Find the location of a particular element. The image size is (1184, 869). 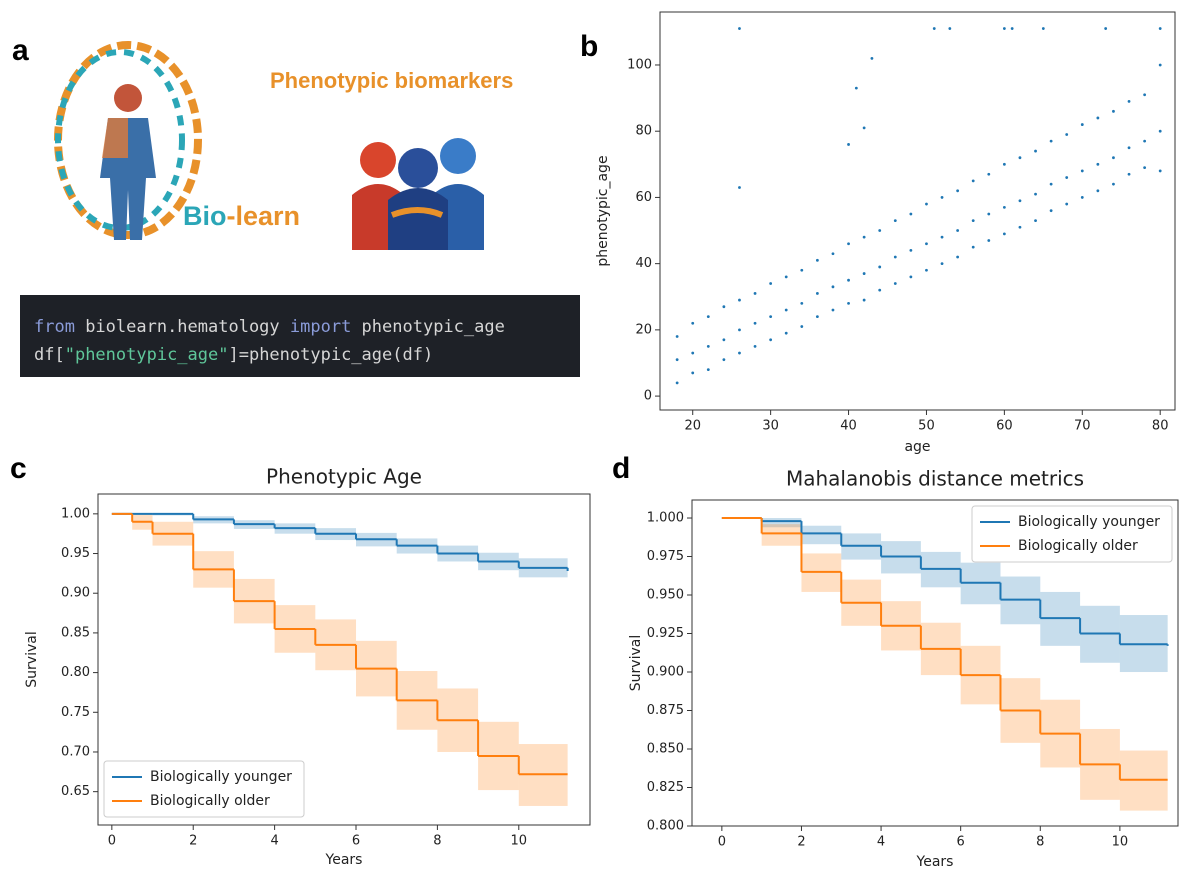

code-token: phenotypic_age is located at coordinates (428, 327).